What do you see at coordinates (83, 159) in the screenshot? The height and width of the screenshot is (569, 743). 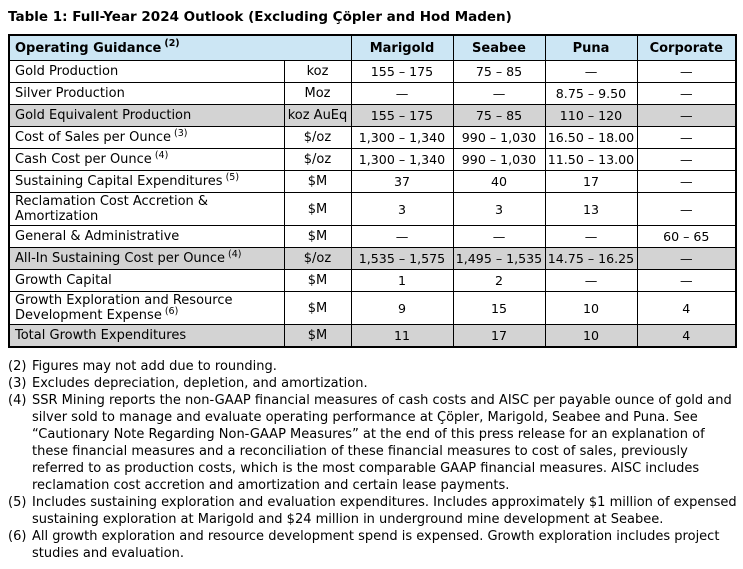 I see `row-label: Cash Cost per Ounce` at bounding box center [83, 159].